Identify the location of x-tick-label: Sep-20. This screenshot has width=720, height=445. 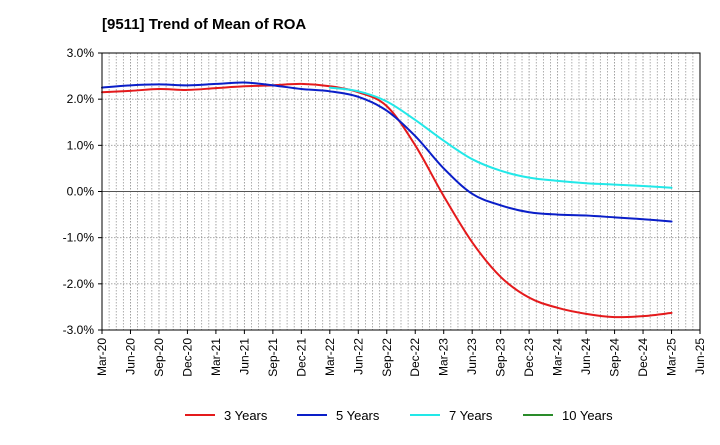
(159, 357).